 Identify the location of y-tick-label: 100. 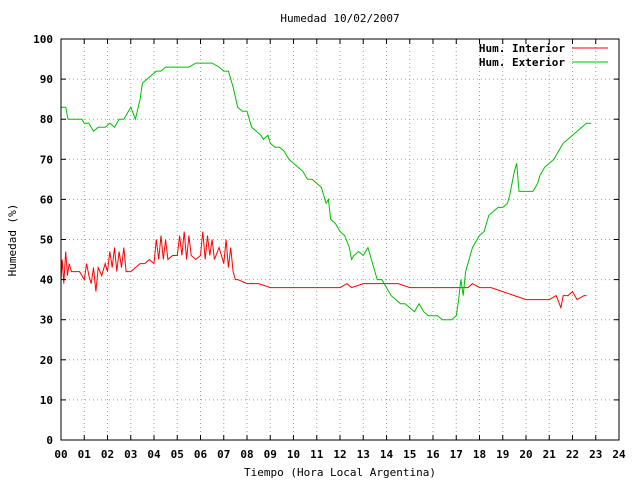
(43, 39).